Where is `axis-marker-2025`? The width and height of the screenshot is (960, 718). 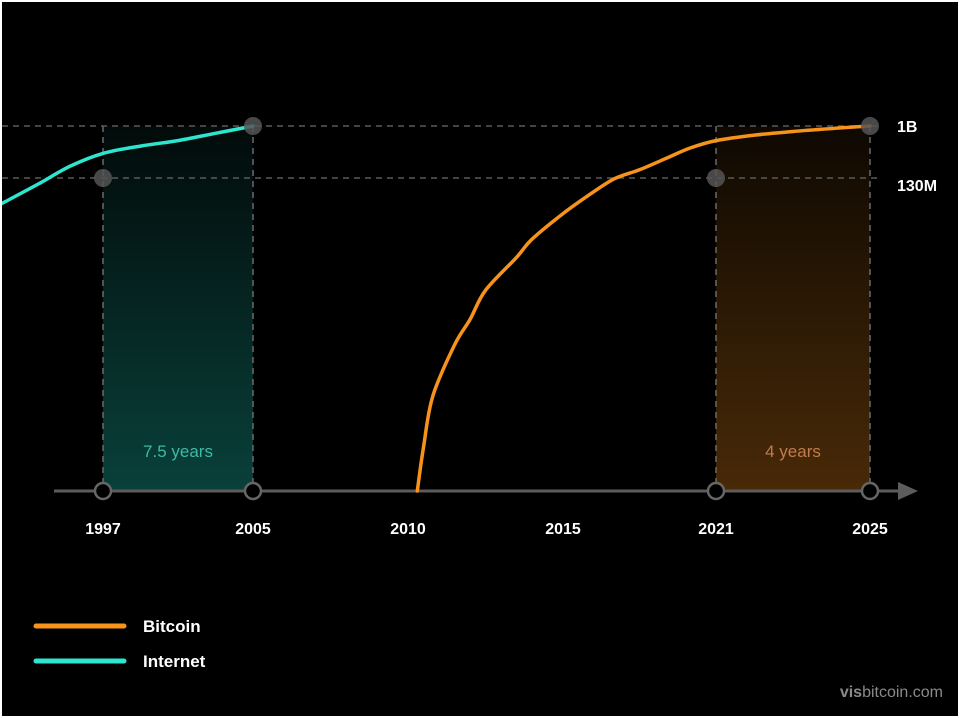 axis-marker-2025 is located at coordinates (870, 491).